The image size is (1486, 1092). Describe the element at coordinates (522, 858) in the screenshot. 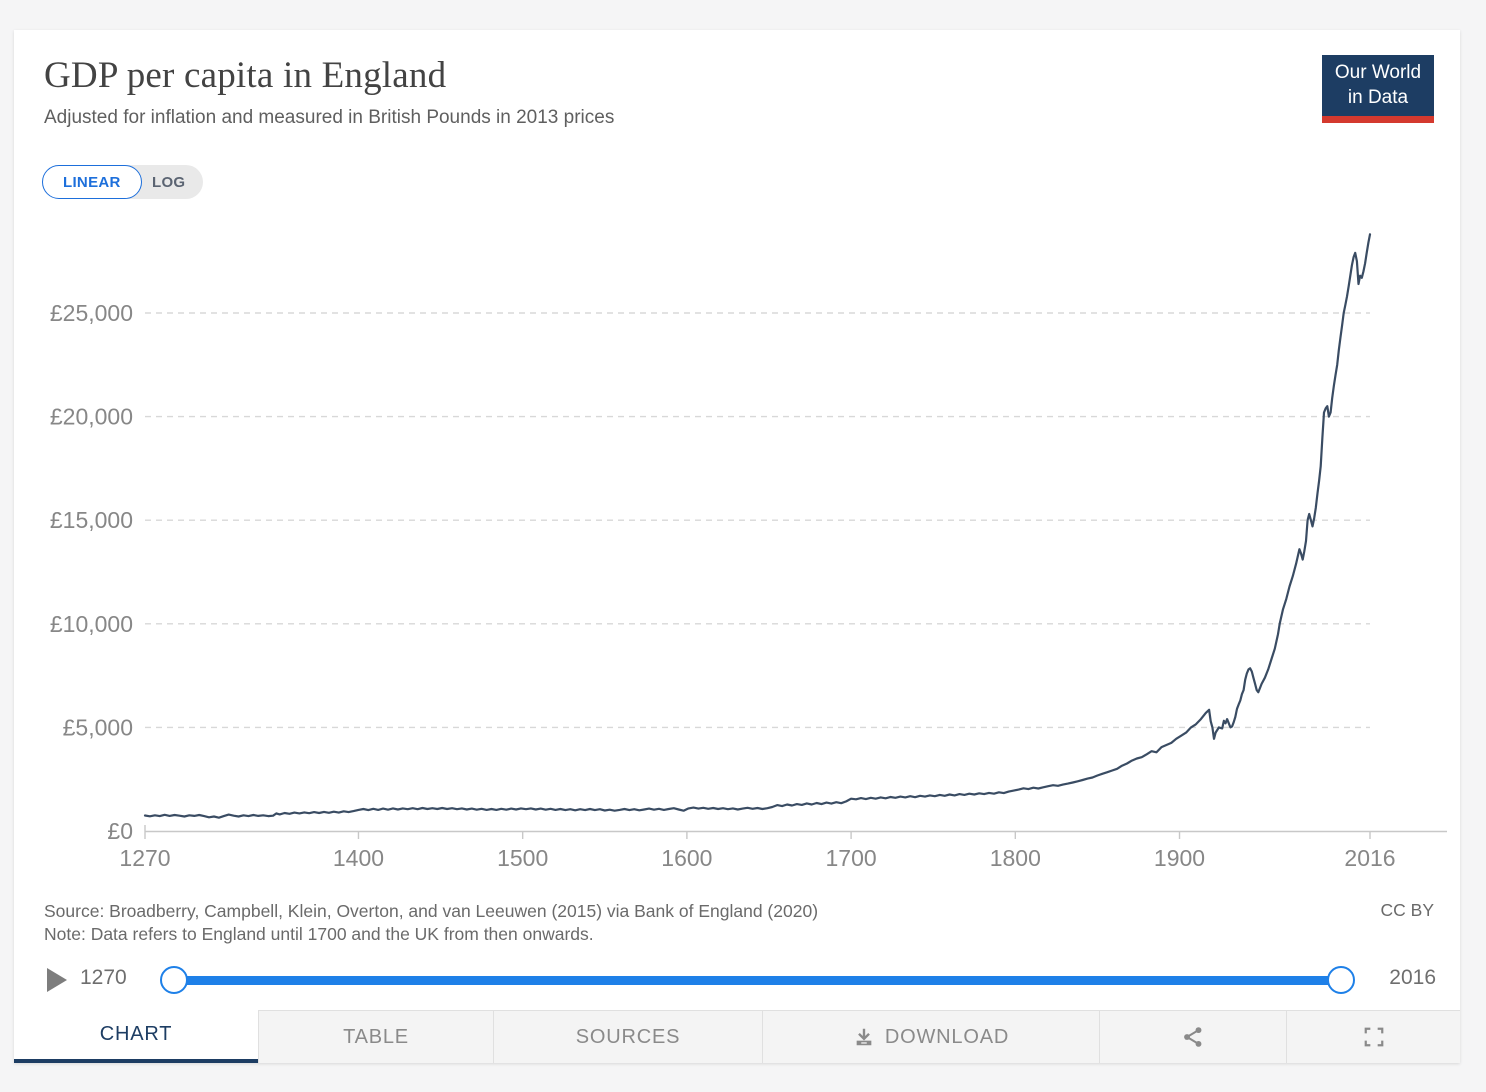

I see `x-axis-tick-label: 1500` at that location.